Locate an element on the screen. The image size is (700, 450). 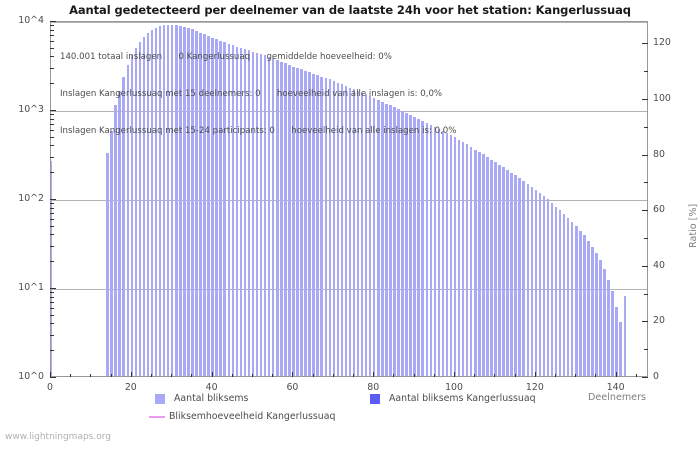
legend-label: Aantal bliksems Kangerlussuaq is located at coordinates (462, 398).